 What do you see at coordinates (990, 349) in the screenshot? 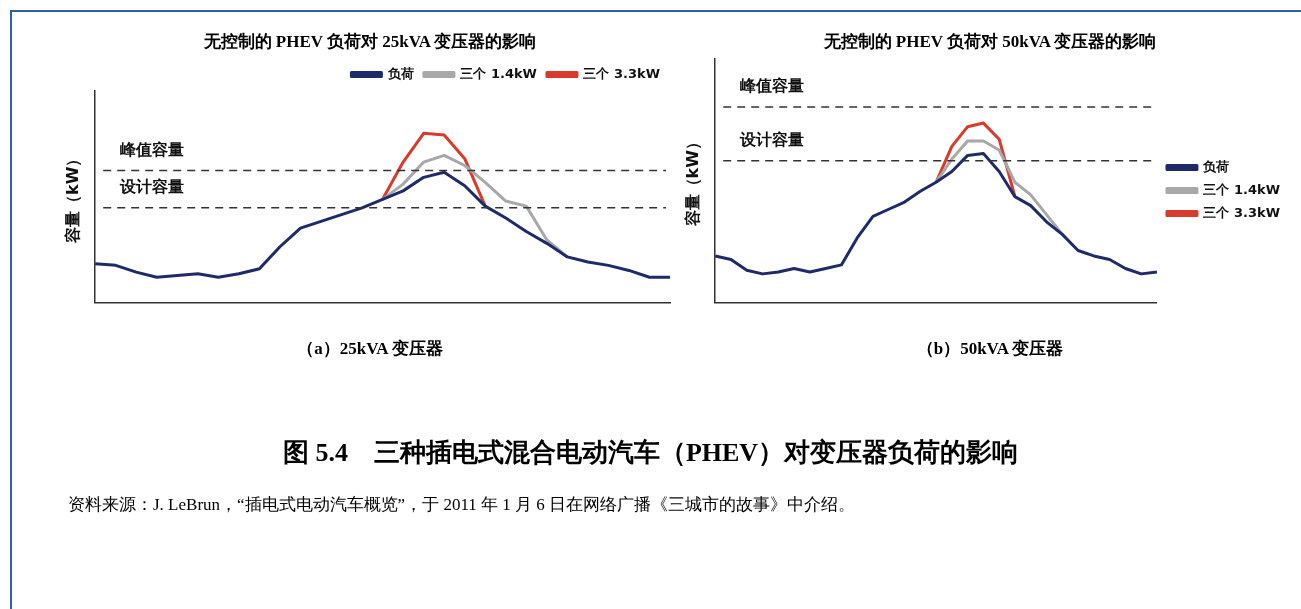
I see `text: （b）50kVA 变压器` at bounding box center [990, 349].